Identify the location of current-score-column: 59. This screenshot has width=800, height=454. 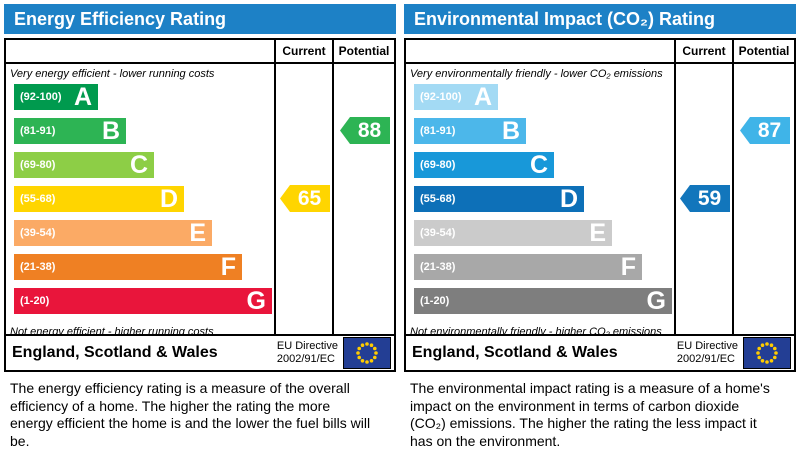
(703, 199).